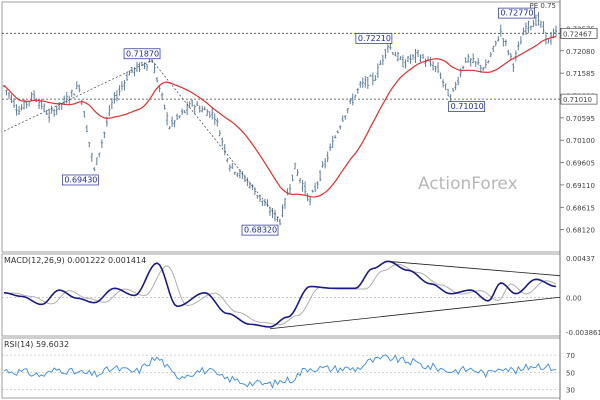 The height and width of the screenshot is (400, 600). What do you see at coordinates (574, 298) in the screenshot?
I see `macd-tick-label: 0.00` at bounding box center [574, 298].